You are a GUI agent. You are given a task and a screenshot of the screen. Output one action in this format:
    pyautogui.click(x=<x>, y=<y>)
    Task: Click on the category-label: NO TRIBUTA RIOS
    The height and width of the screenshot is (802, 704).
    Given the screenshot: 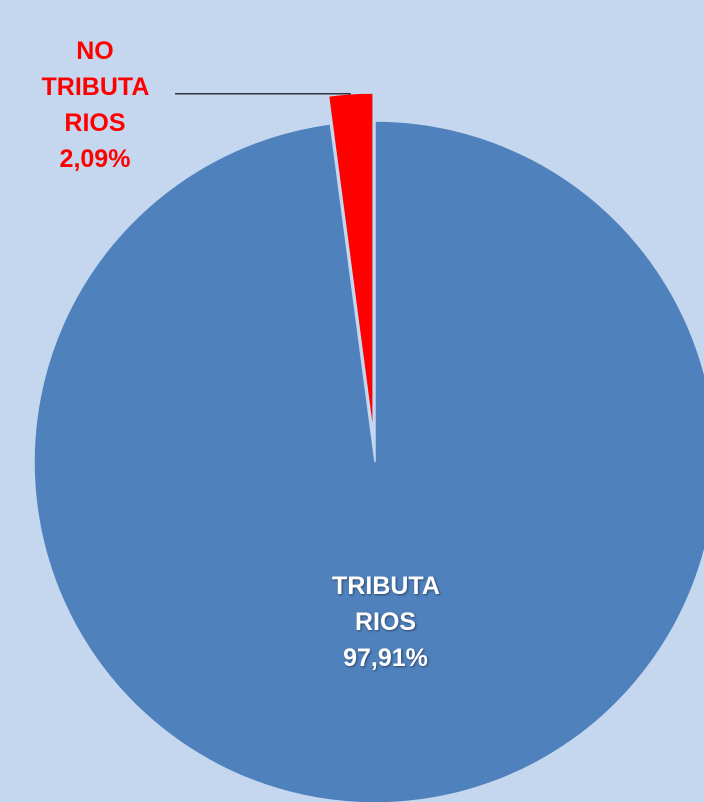 What is the action you would take?
    pyautogui.click(x=95, y=87)
    